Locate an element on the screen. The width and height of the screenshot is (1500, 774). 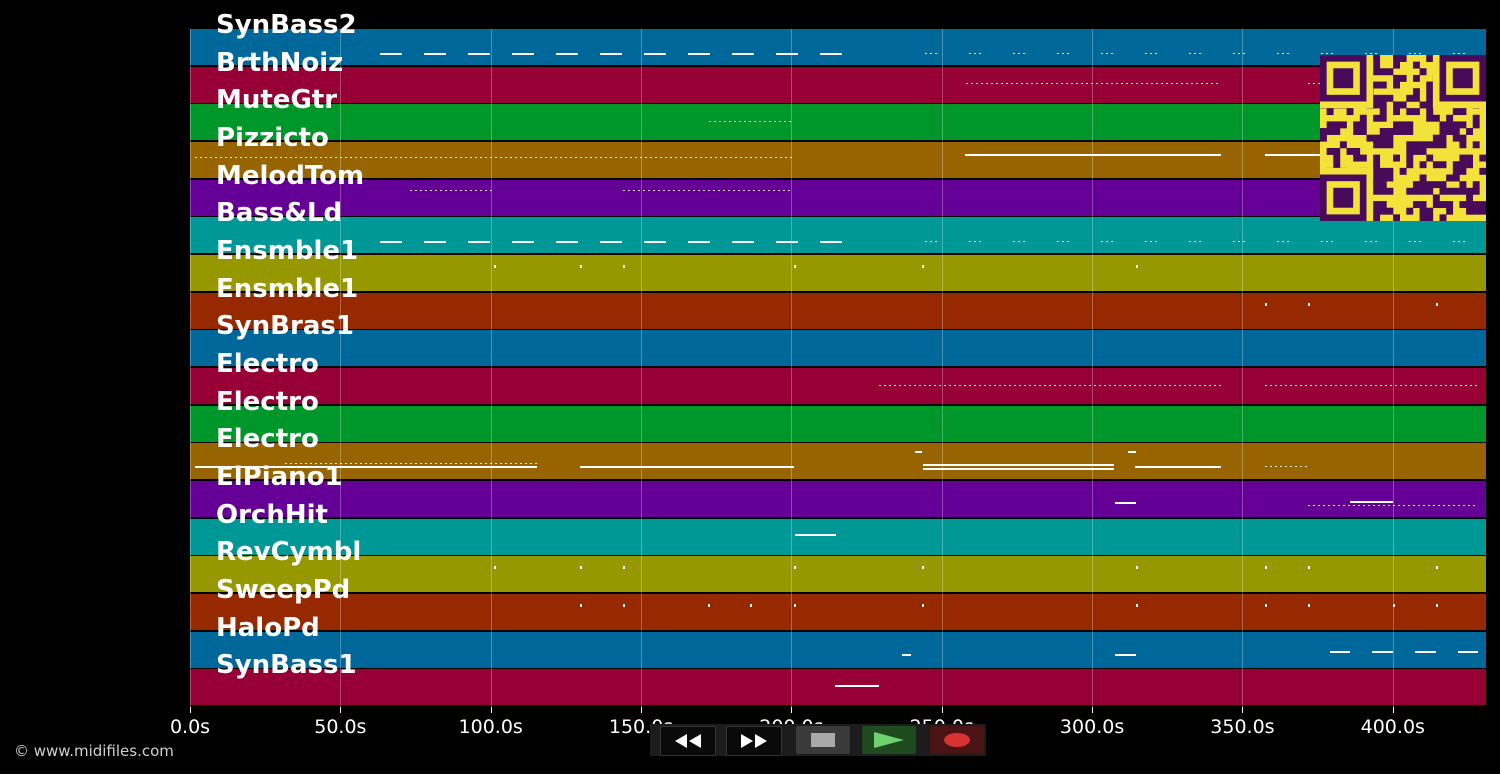
time-tick-label: 50.0s is located at coordinates (340, 727).